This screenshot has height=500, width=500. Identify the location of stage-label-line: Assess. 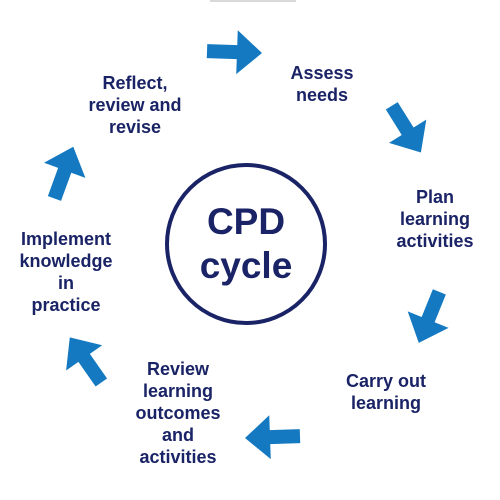
(322, 73).